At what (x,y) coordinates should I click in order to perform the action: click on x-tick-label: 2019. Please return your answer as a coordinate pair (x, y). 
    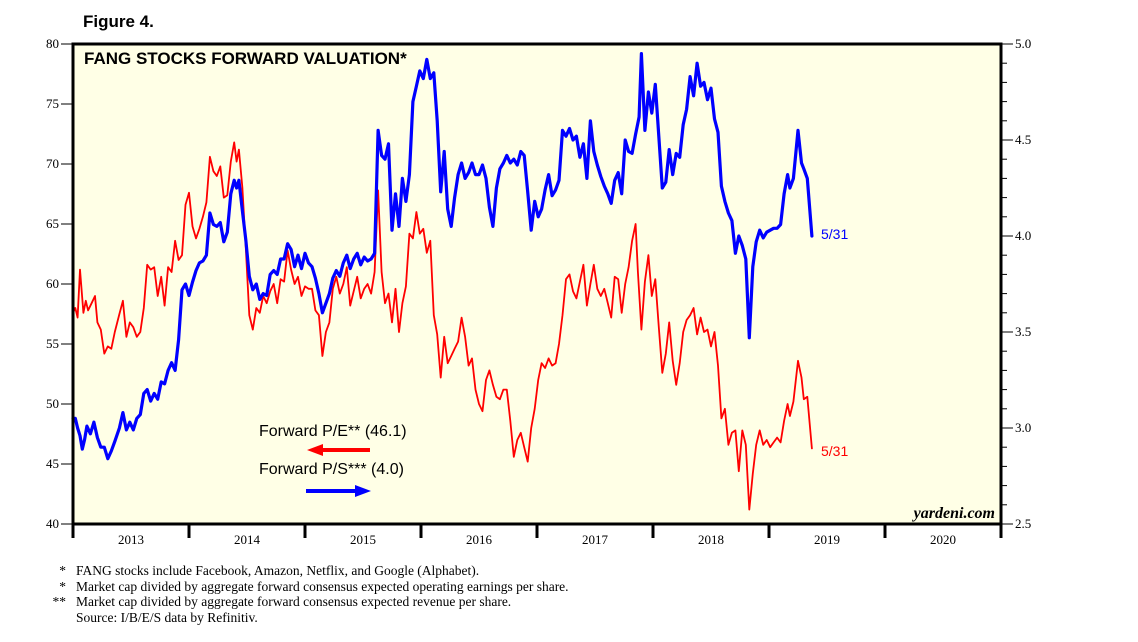
    Looking at the image, I should click on (827, 539).